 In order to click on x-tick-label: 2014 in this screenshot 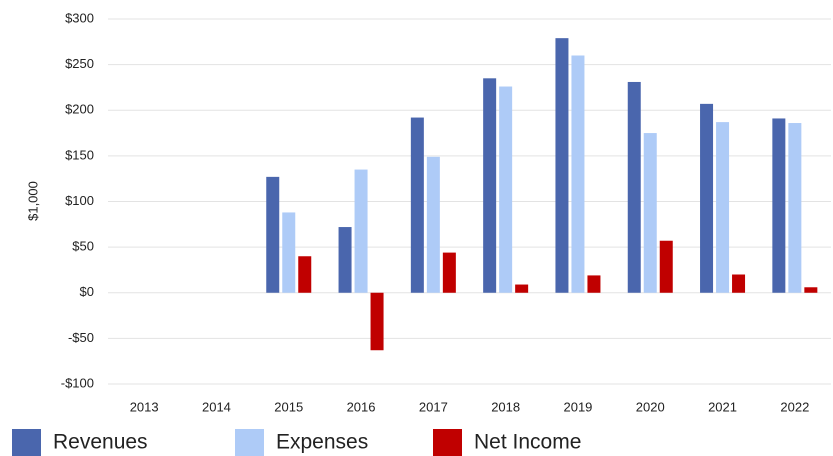, I will do `click(216, 406)`.